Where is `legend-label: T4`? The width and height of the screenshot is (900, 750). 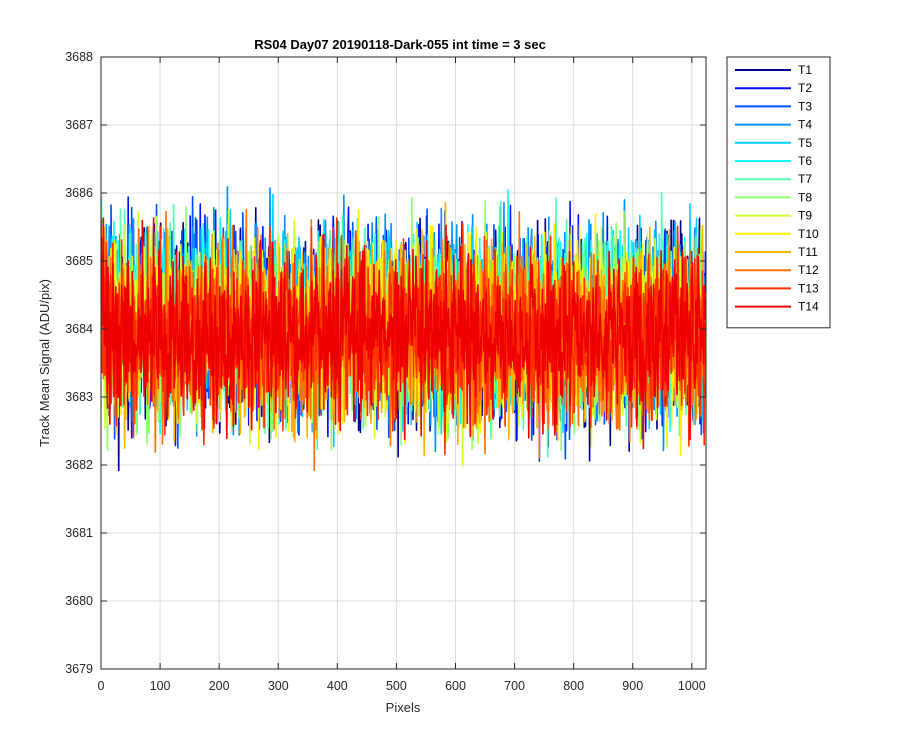
legend-label: T4 is located at coordinates (805, 125).